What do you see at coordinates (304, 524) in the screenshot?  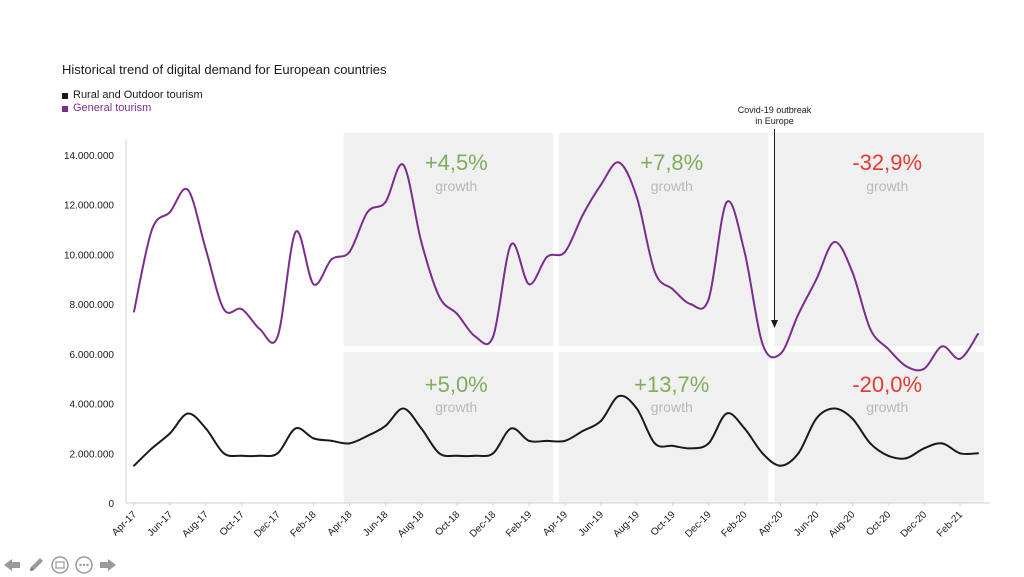 I see `x-tick-label: Feb-18` at bounding box center [304, 524].